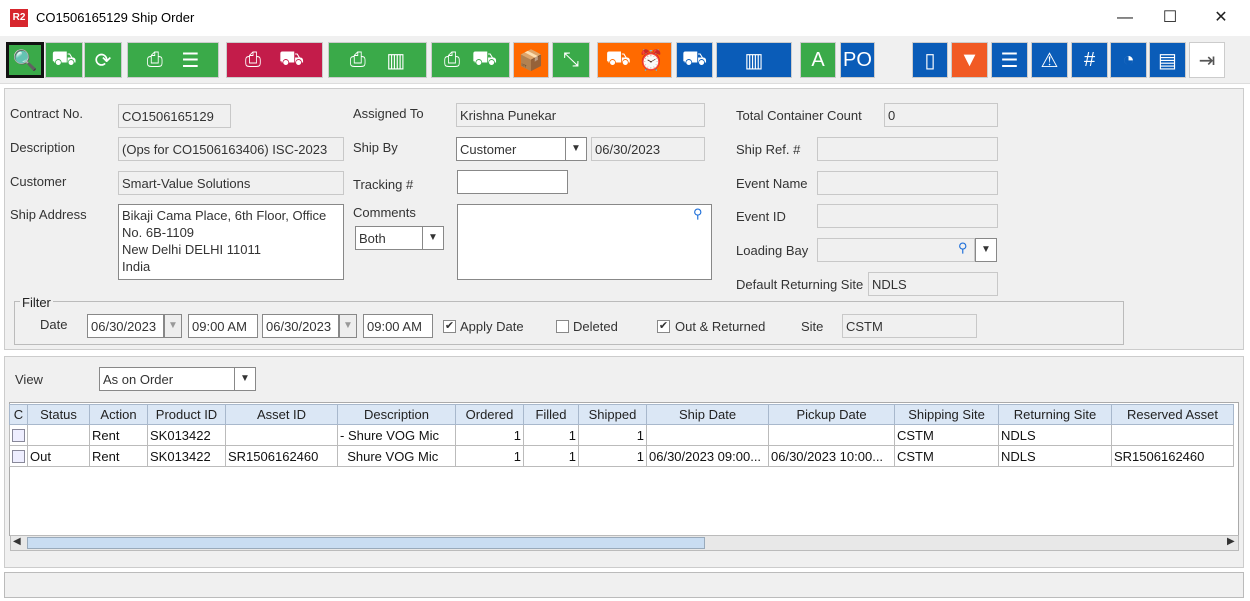  What do you see at coordinates (1172, 456) in the screenshot?
I see `table-cell: SR1506162460` at bounding box center [1172, 456].